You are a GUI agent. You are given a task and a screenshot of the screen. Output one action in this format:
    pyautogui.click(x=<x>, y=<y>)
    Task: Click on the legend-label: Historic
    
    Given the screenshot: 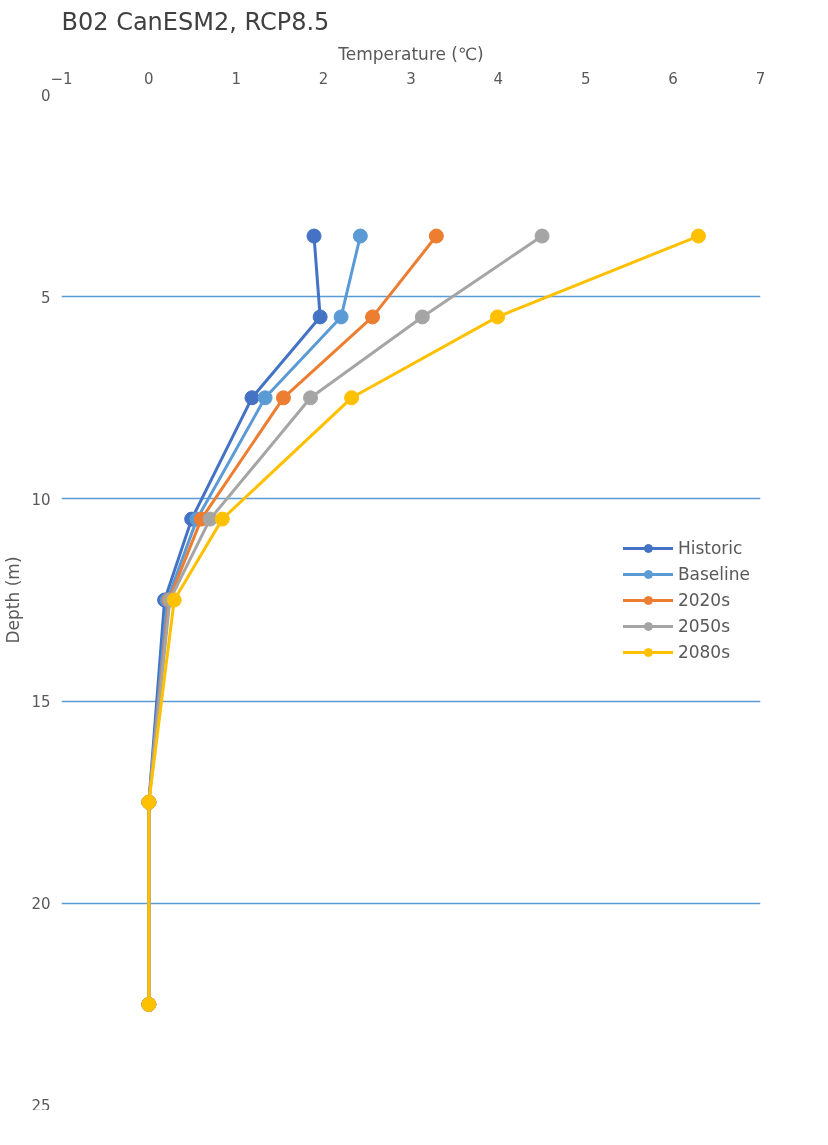 What is the action you would take?
    pyautogui.click(x=710, y=547)
    